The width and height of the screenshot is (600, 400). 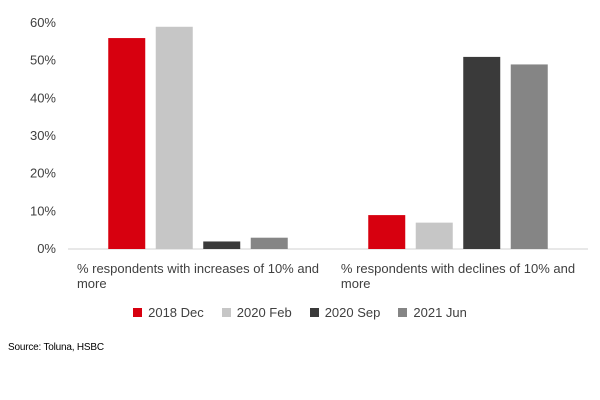 I want to click on legend-label: 2020 Sep, so click(x=352, y=312).